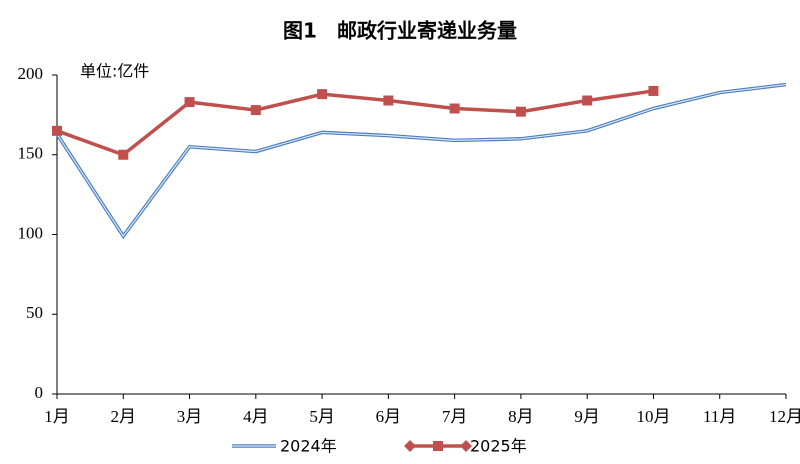 Image resolution: width=800 pixels, height=464 pixels. What do you see at coordinates (389, 416) in the screenshot?
I see `x-tick-label: 6月` at bounding box center [389, 416].